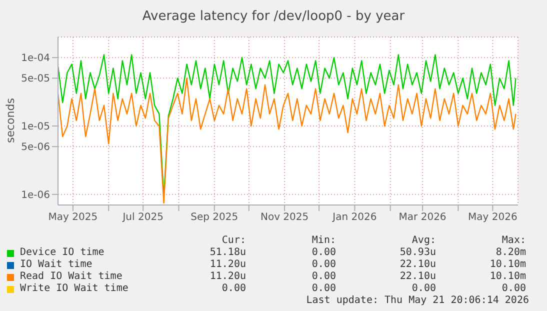 Image resolution: width=547 pixels, height=311 pixels. Describe the element at coordinates (72, 277) in the screenshot. I see `legend-label: Read IO Wait time` at that location.